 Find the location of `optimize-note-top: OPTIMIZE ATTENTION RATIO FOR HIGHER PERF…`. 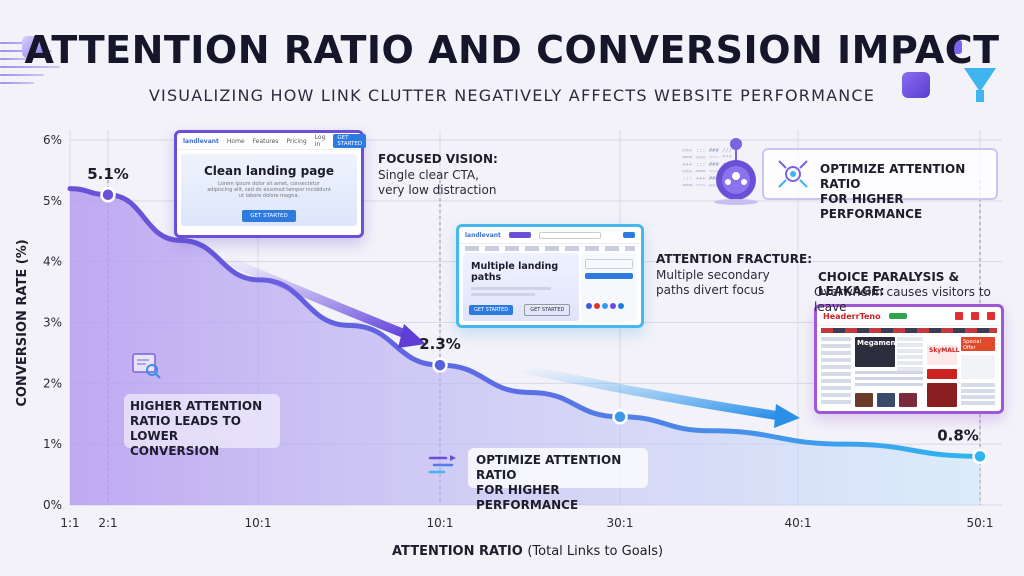

optimize-note-top: OPTIMIZE ATTENTION RATIO FOR HIGHER PERF… is located at coordinates (880, 184).